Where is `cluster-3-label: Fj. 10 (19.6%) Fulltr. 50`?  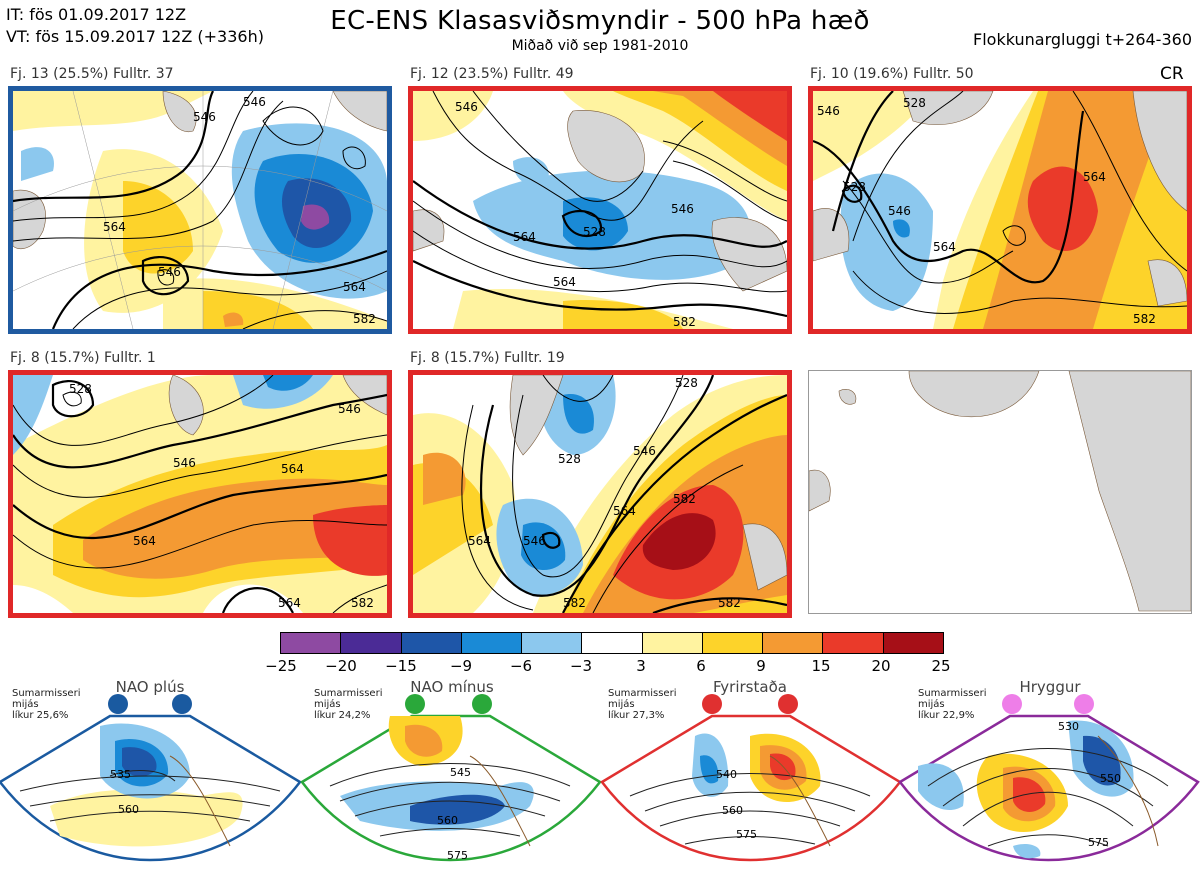 cluster-3-label: Fj. 10 (19.6%) Fulltr. 50 is located at coordinates (892, 74).